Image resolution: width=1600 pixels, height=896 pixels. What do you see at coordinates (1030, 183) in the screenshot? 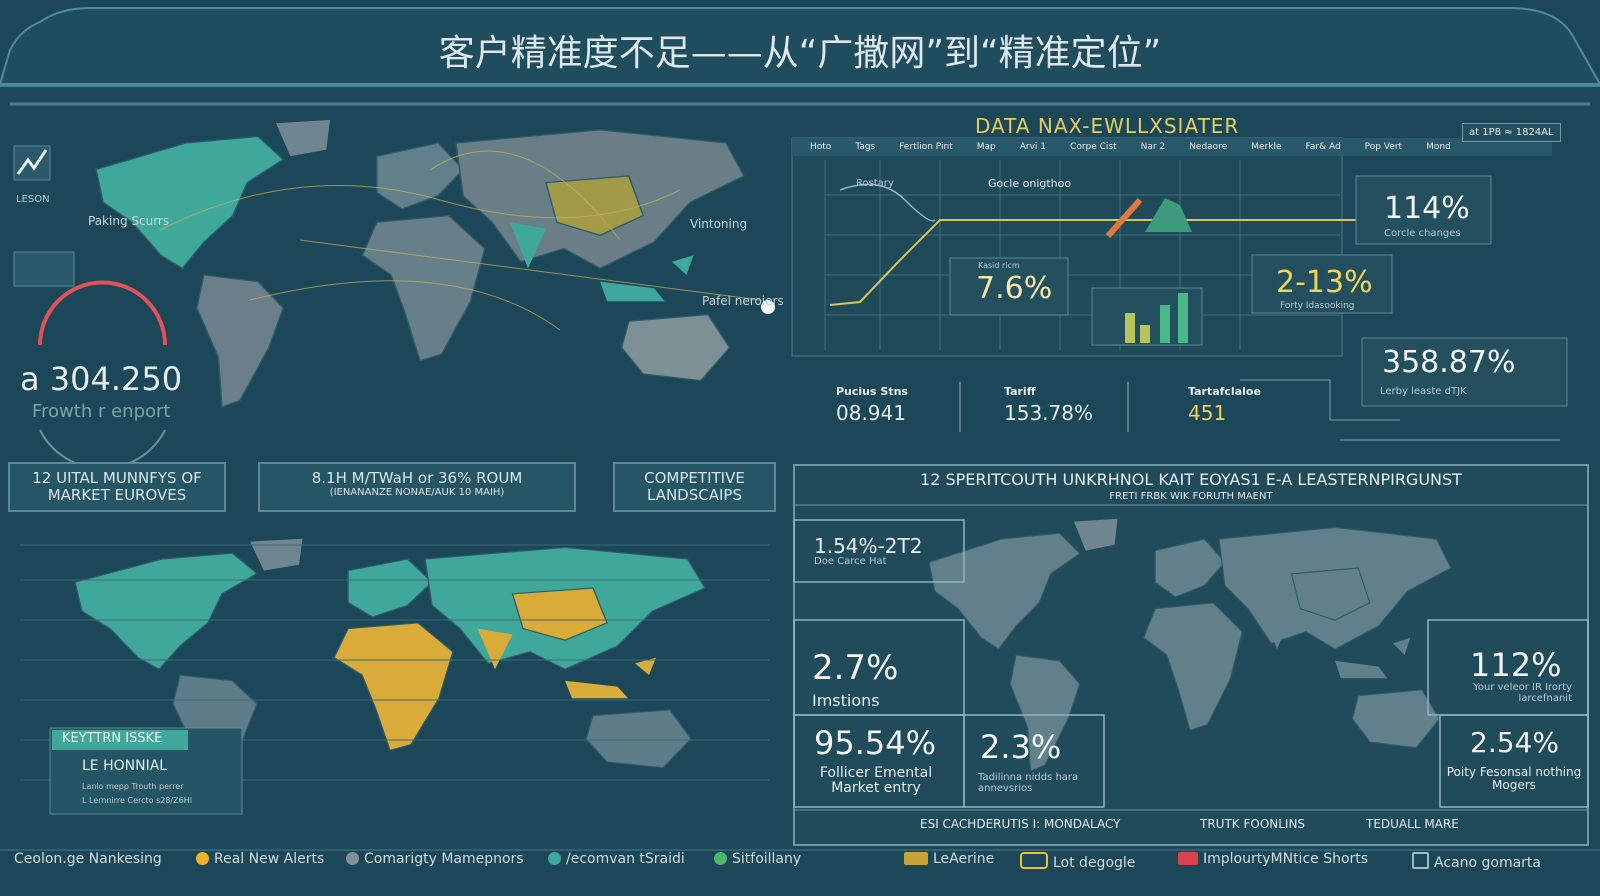
I see `chart-tag: Gocle onigthoo` at bounding box center [1030, 183].